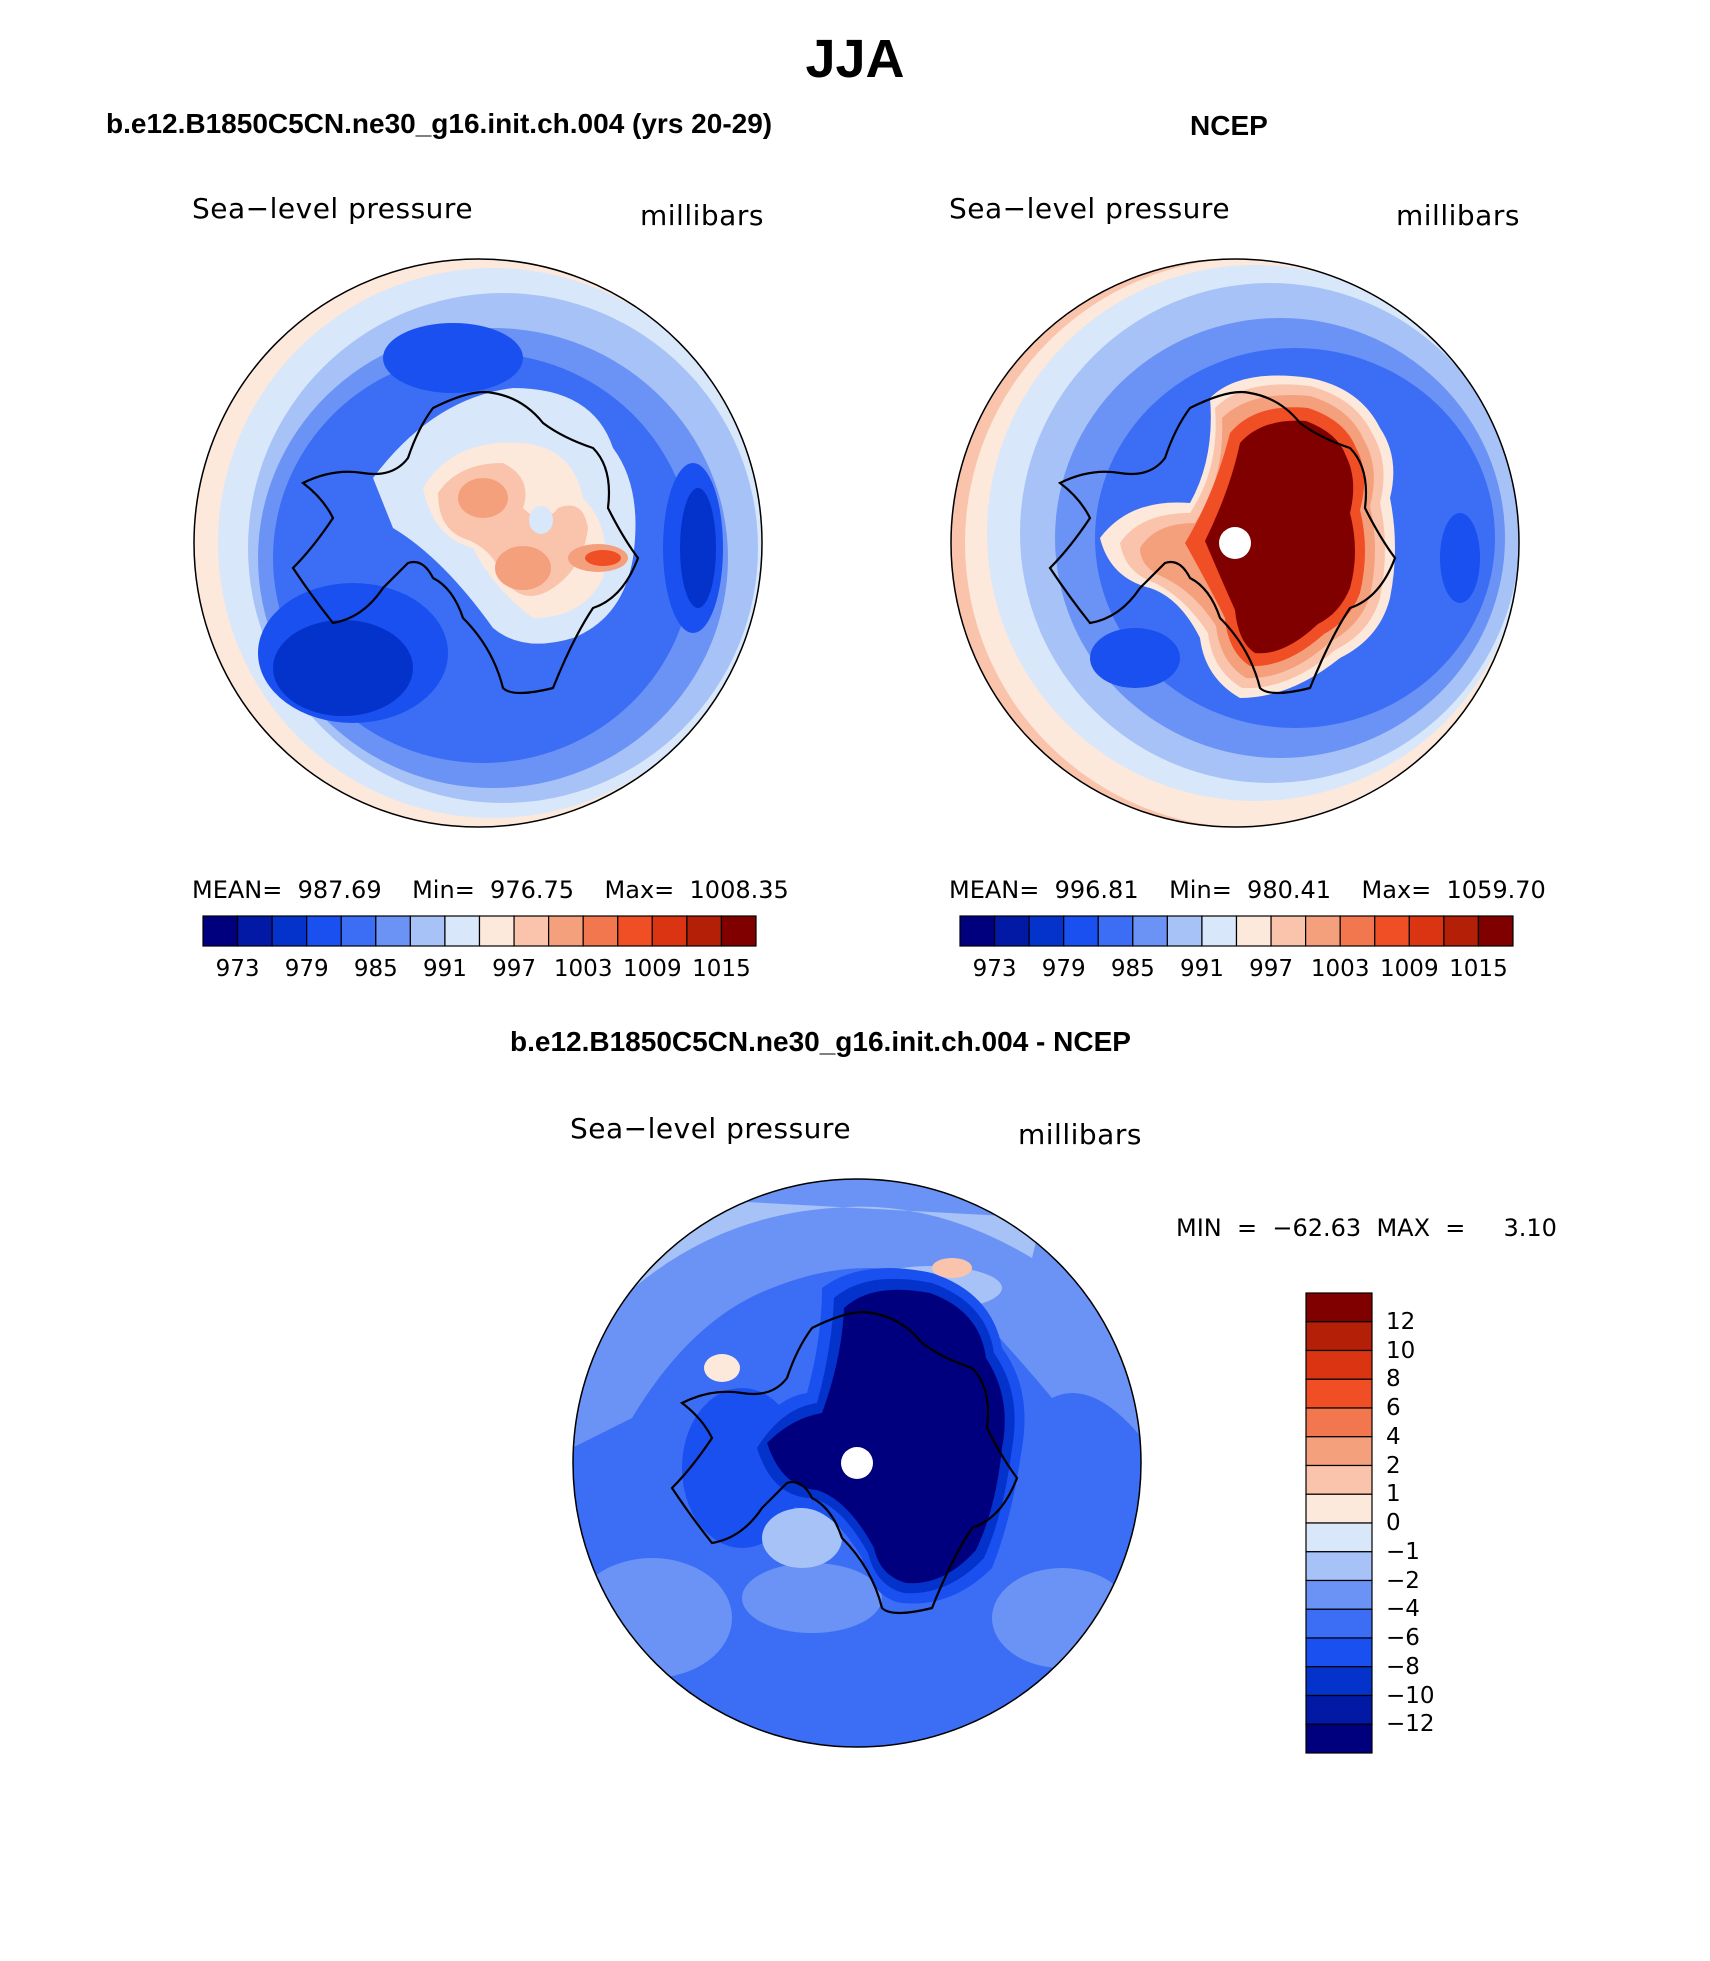 The height and width of the screenshot is (1961, 1710). I want to click on panel-model-colorbar, so click(479, 931).